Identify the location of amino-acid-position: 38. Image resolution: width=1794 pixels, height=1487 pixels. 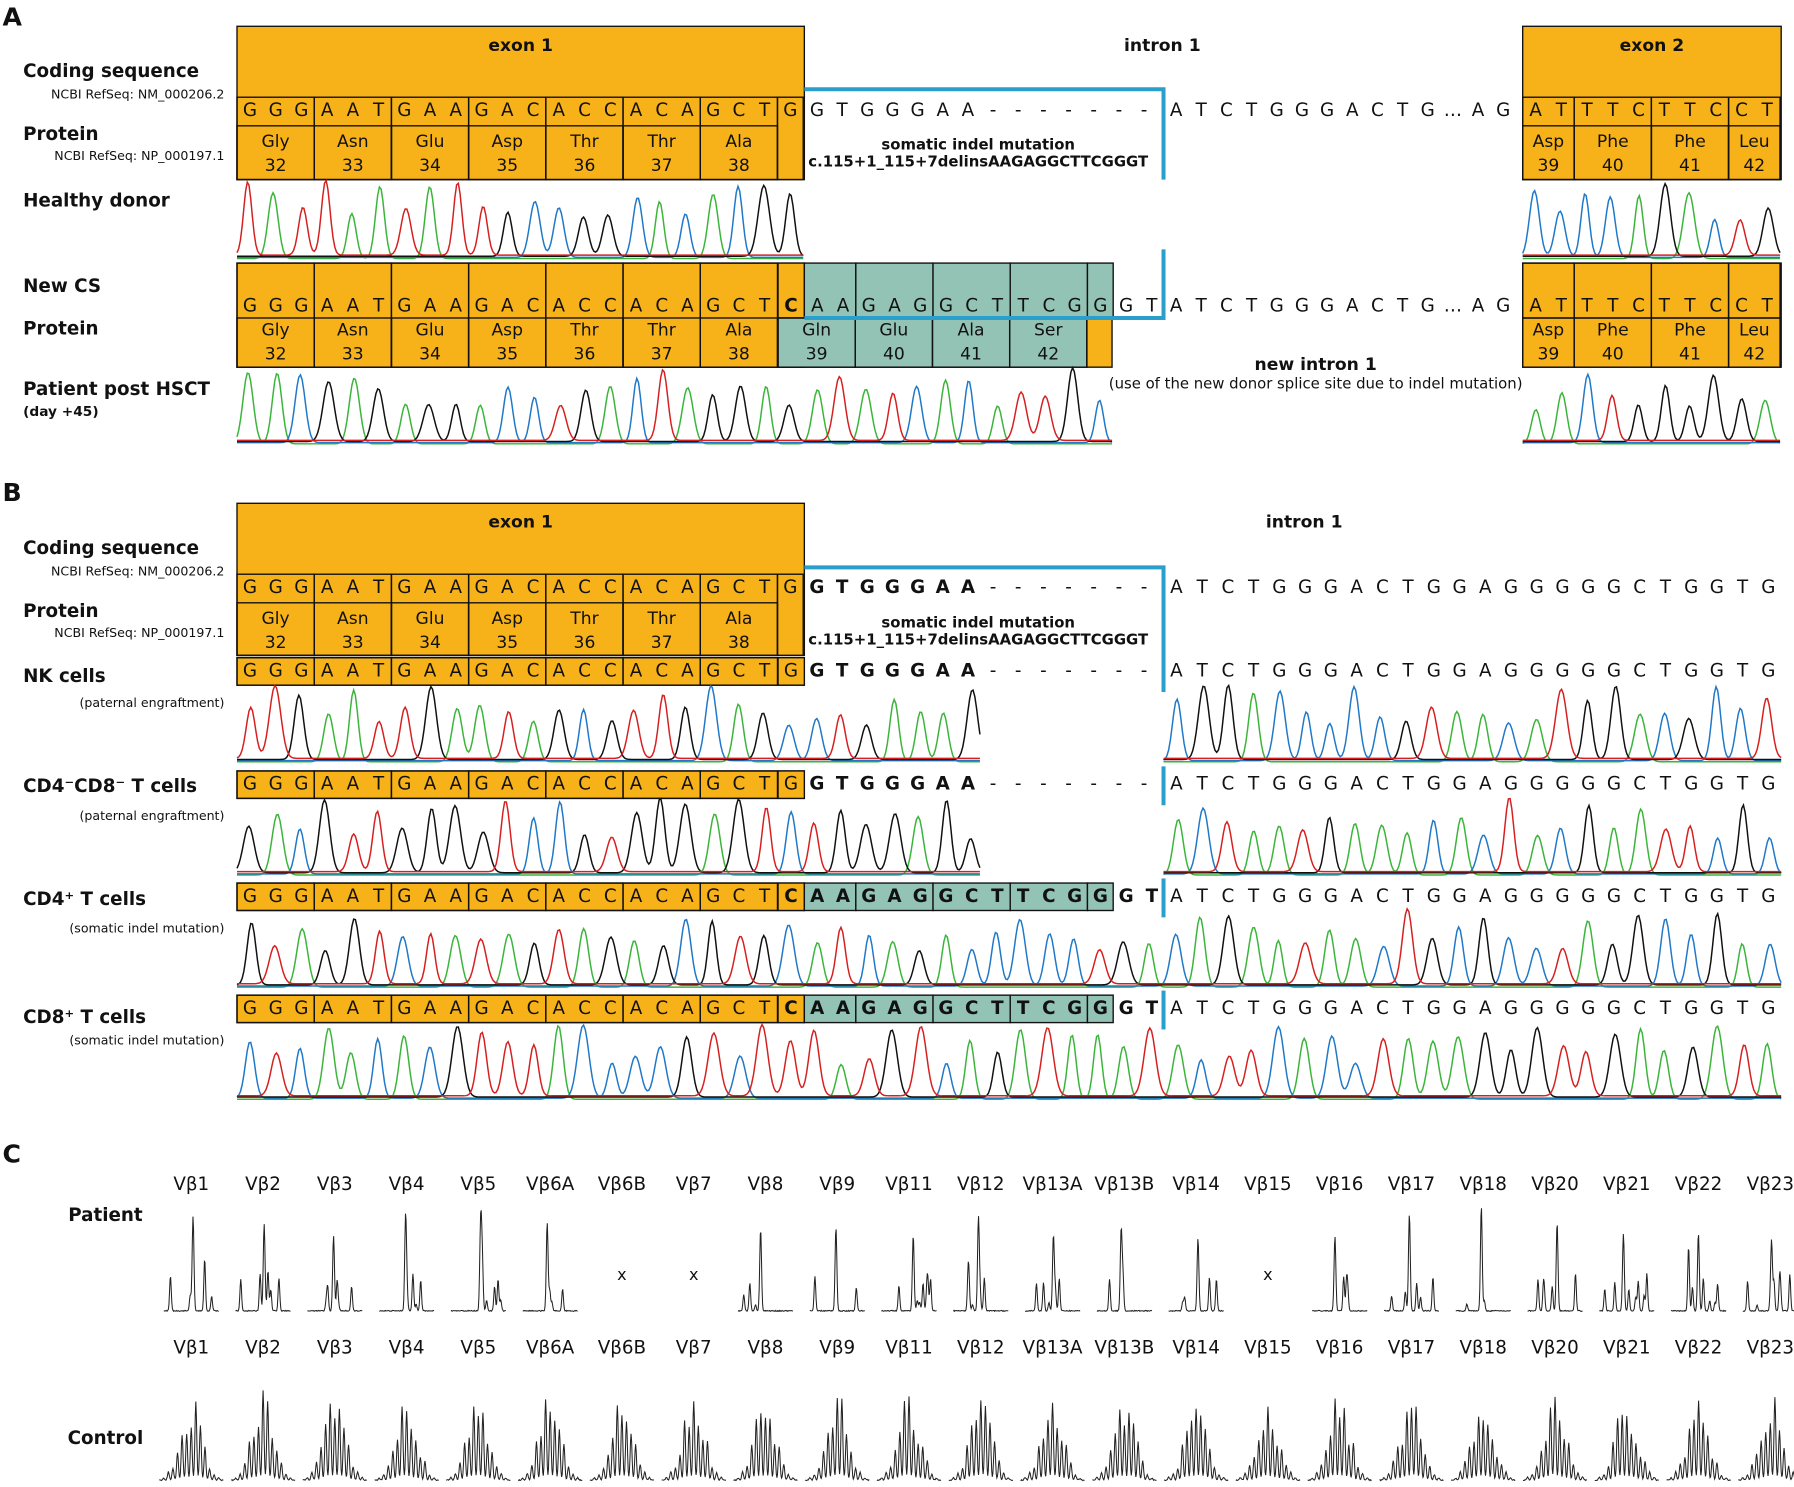
(739, 355).